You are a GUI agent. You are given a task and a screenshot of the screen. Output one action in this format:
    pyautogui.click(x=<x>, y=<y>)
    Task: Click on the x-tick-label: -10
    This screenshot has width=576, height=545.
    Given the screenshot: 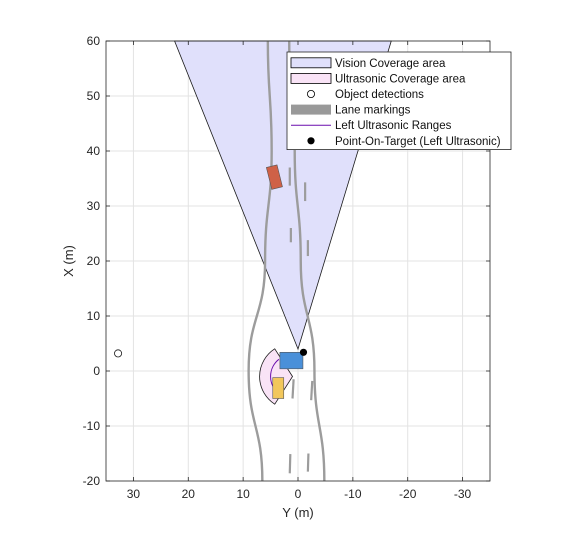 What is the action you would take?
    pyautogui.click(x=353, y=494)
    